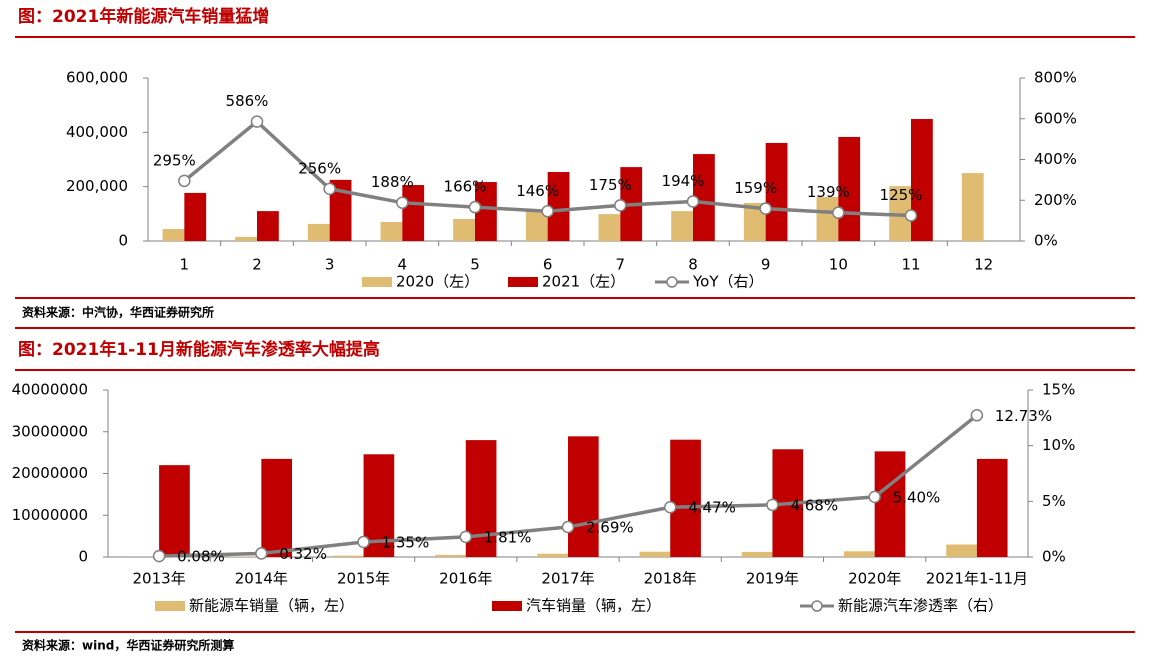 This screenshot has height=665, width=1175. Describe the element at coordinates (610, 528) in the screenshot. I see `data-label: 2.69%` at that location.